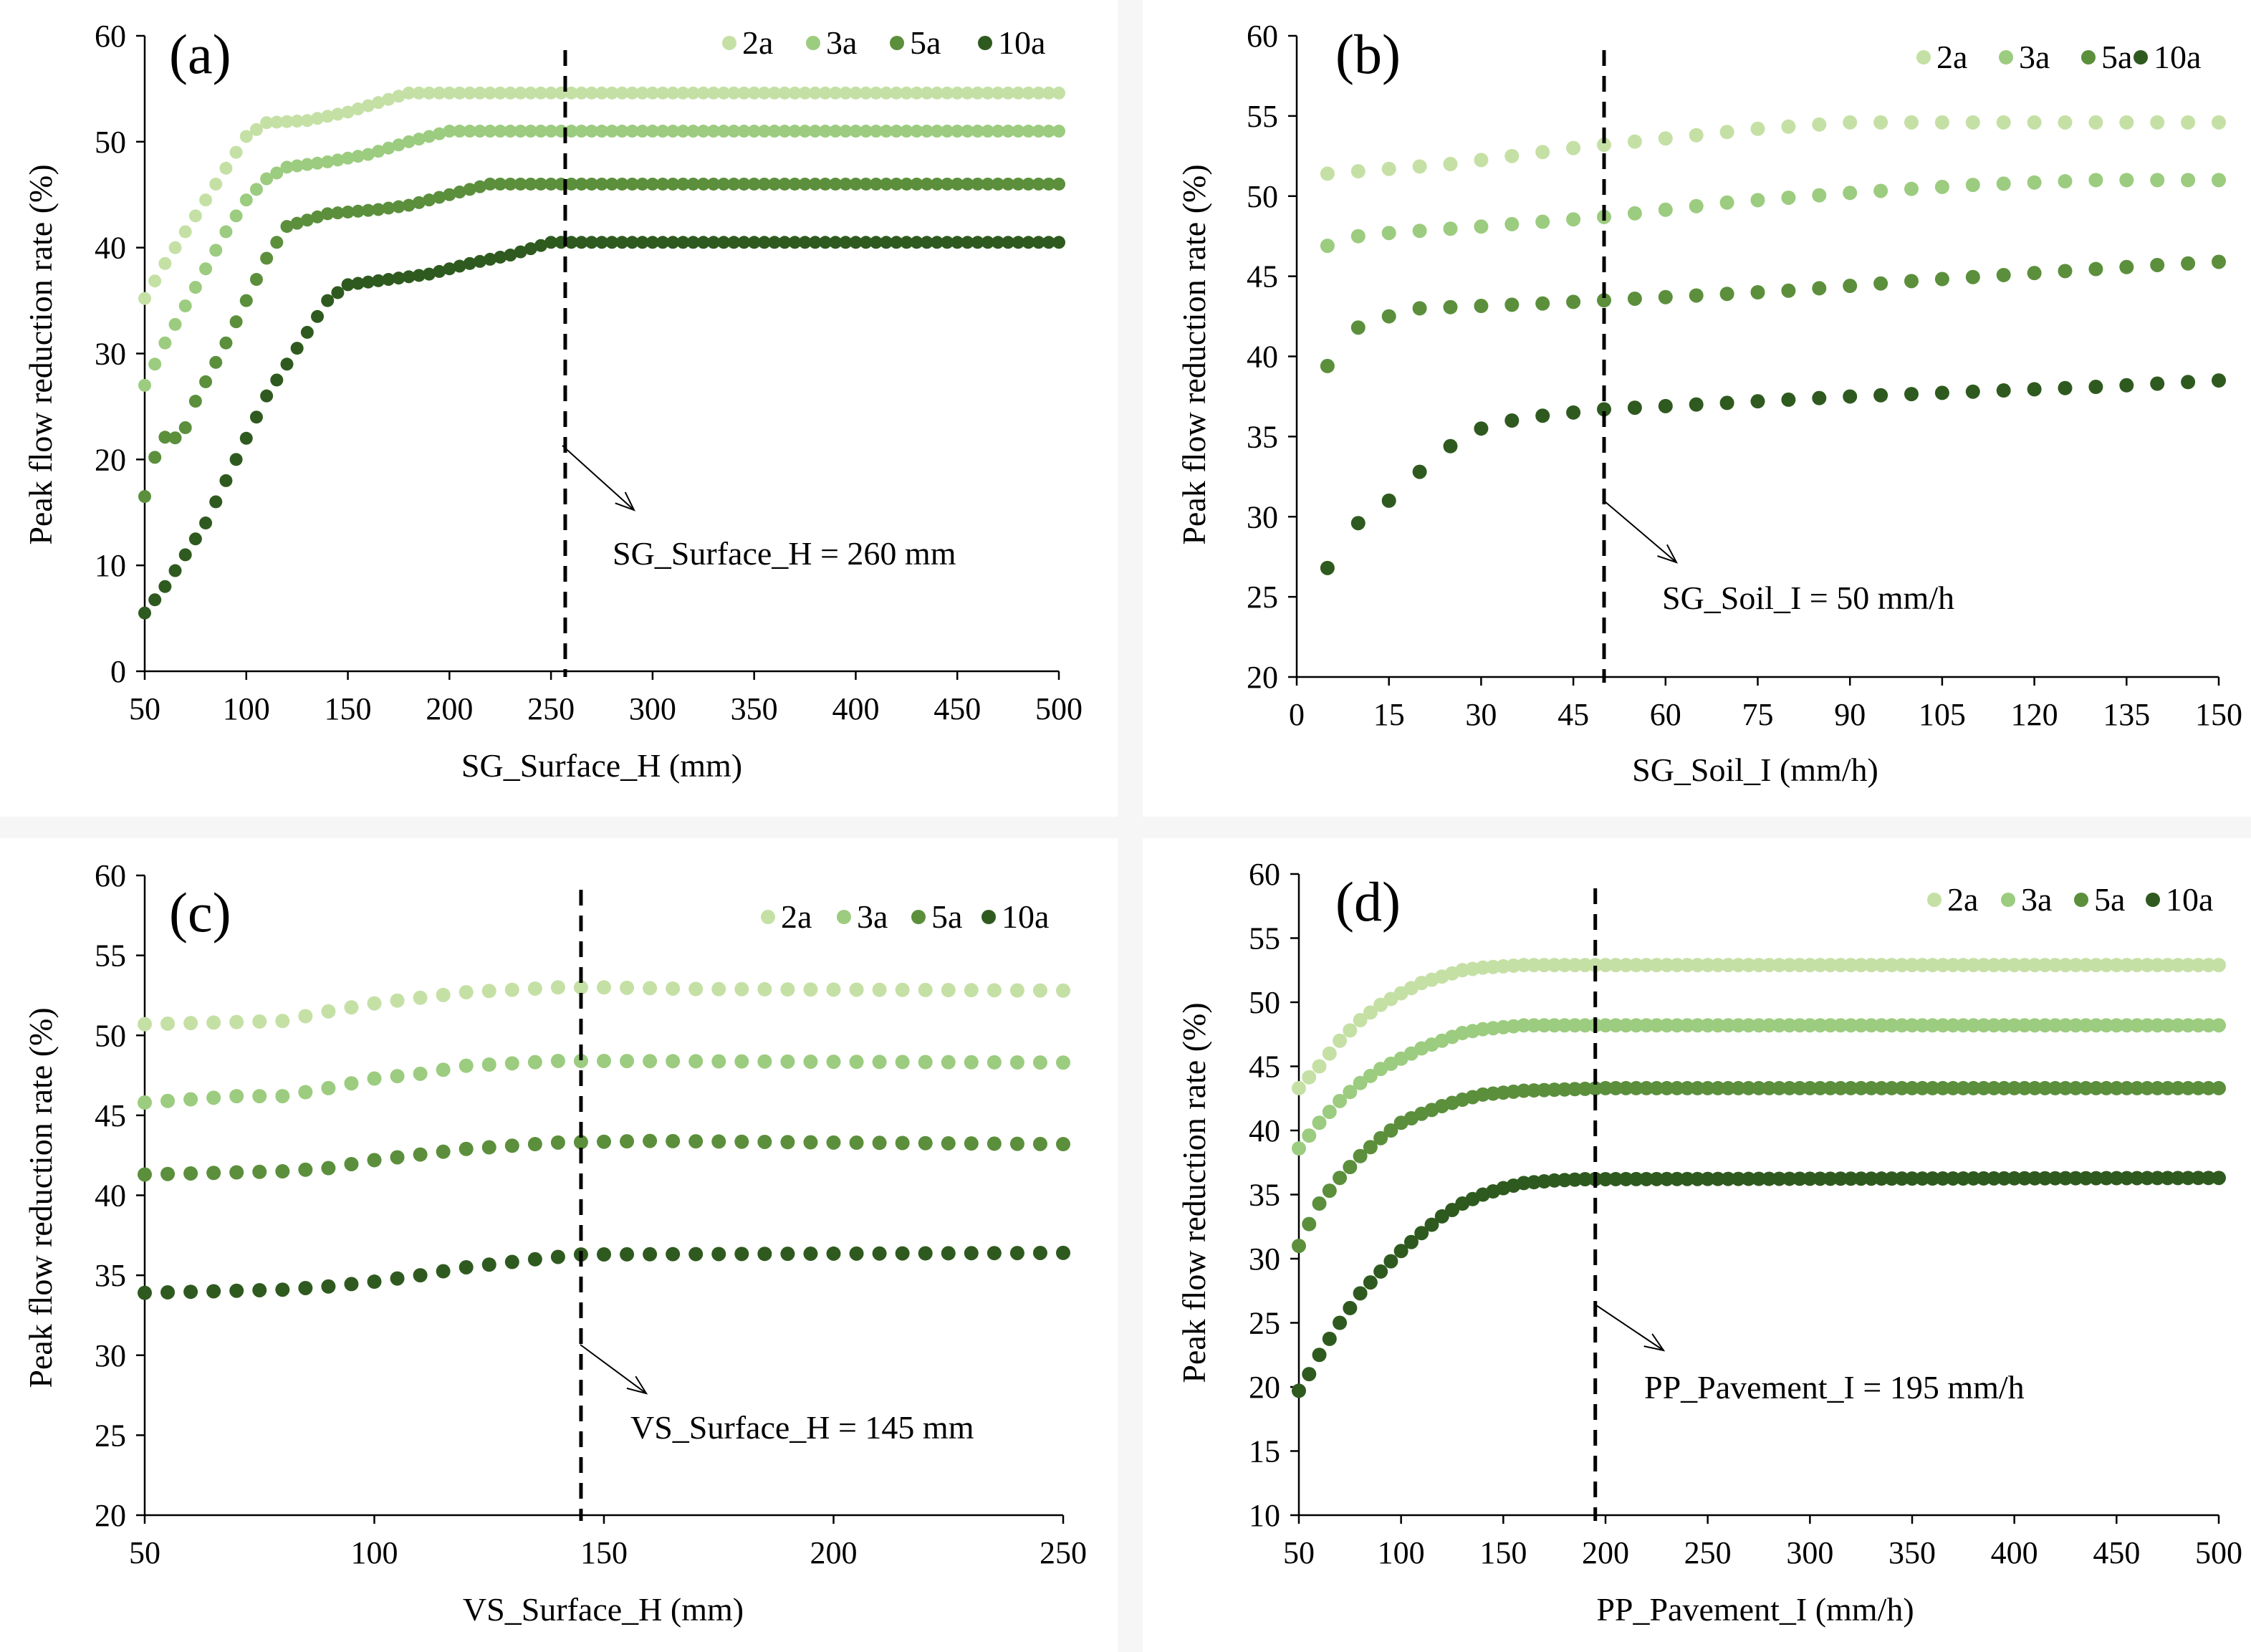 The width and height of the screenshot is (2251, 1652). I want to click on panel-d-series-3a, so click(1759, 1087).